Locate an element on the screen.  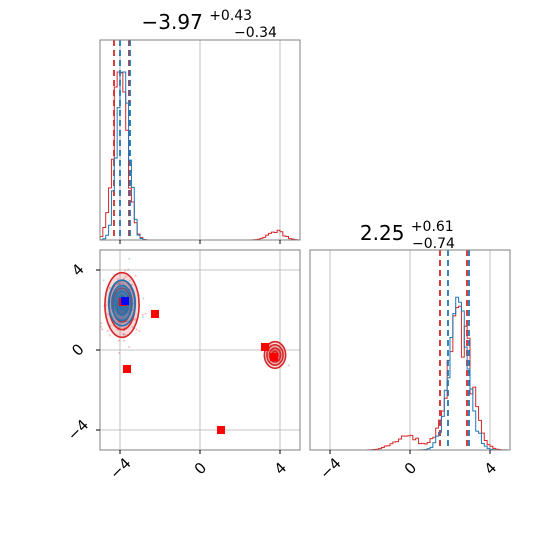
param2-hist-xtick-label-2: 4 is located at coordinates (490, 468).